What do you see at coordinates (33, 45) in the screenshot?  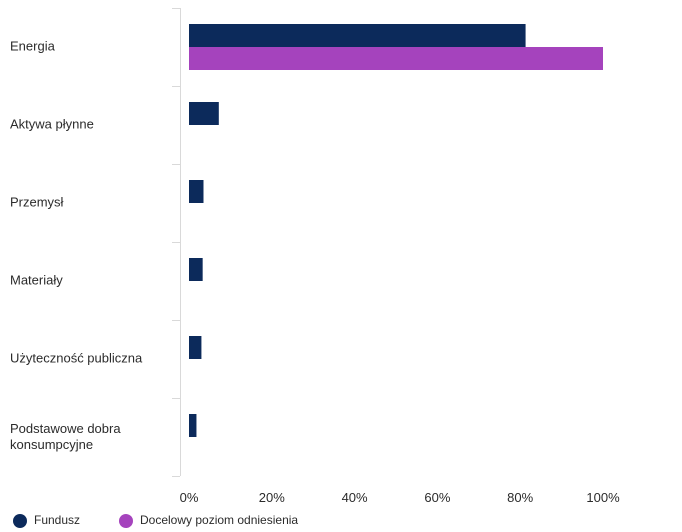 I see `category-label: Energia` at bounding box center [33, 45].